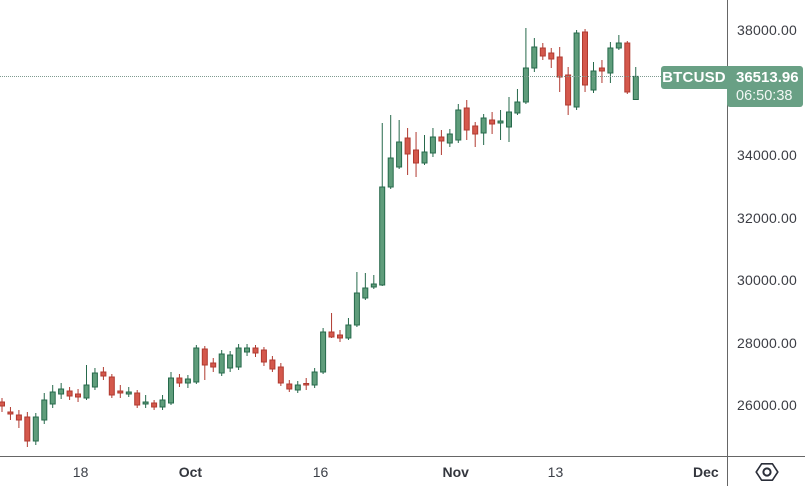 This screenshot has height=486, width=805. I want to click on time-tick-label: Nov, so click(455, 472).